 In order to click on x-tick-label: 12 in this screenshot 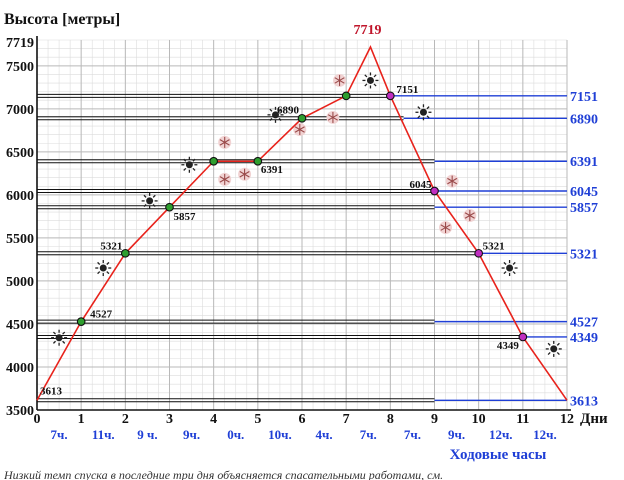, I will do `click(567, 419)`.